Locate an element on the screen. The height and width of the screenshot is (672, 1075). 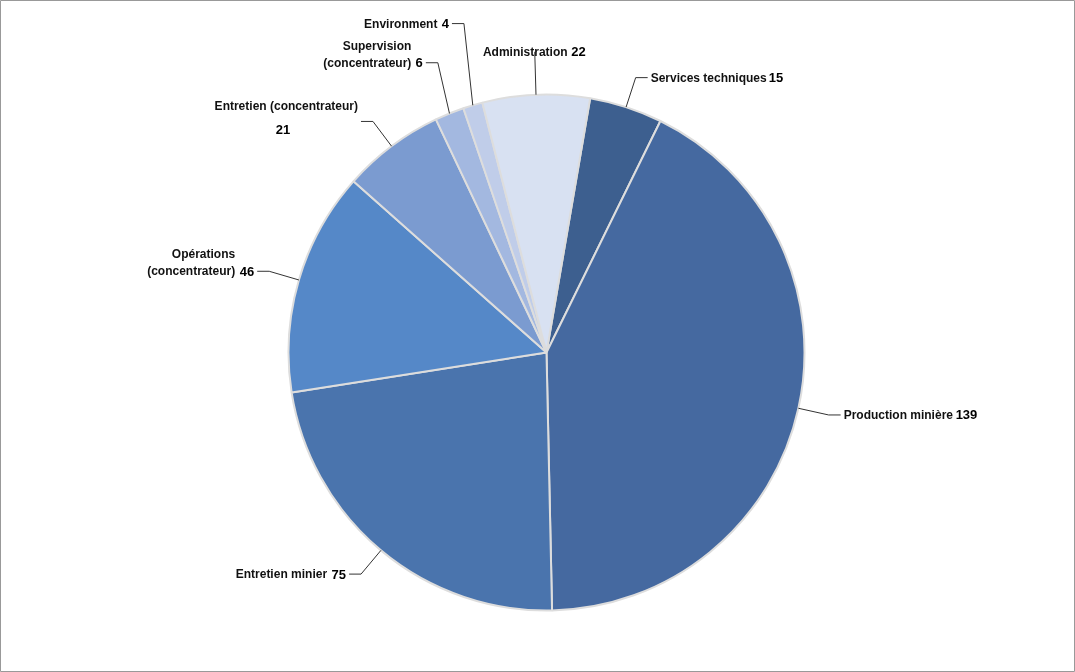
data-label: 6 is located at coordinates (419, 63).